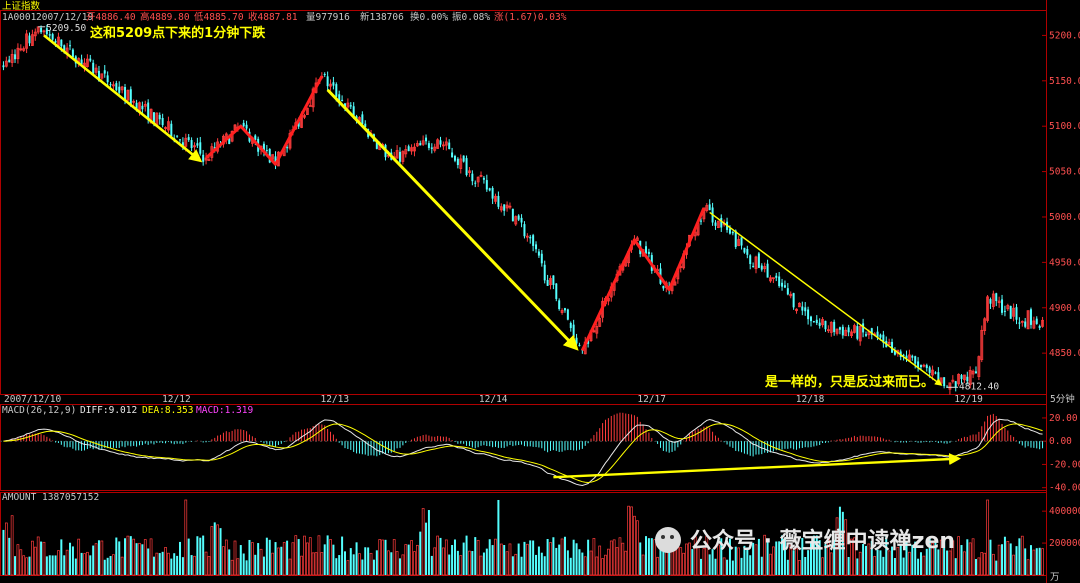 Image resolution: width=1080 pixels, height=583 pixels. What do you see at coordinates (1064, 217) in the screenshot?
I see `price-tick-label: 5000.00` at bounding box center [1064, 217].